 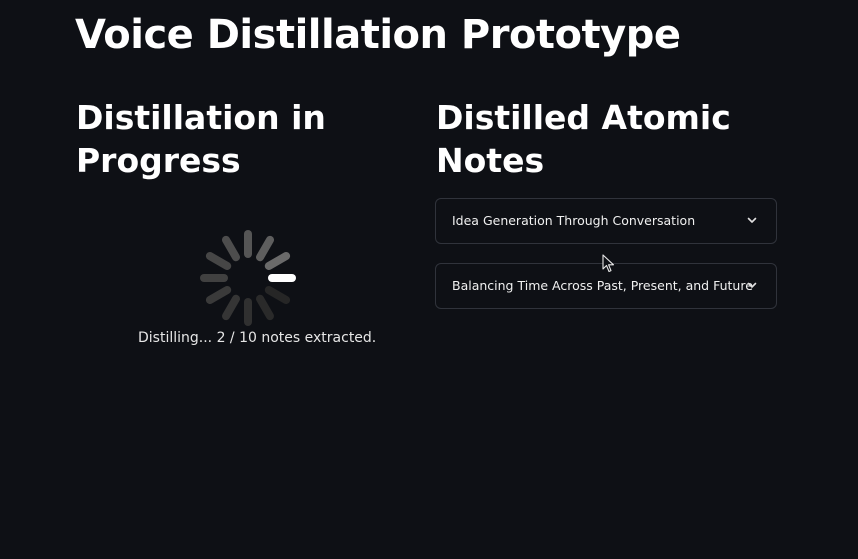 I want to click on mouse-cursor-icon, so click(x=608, y=263).